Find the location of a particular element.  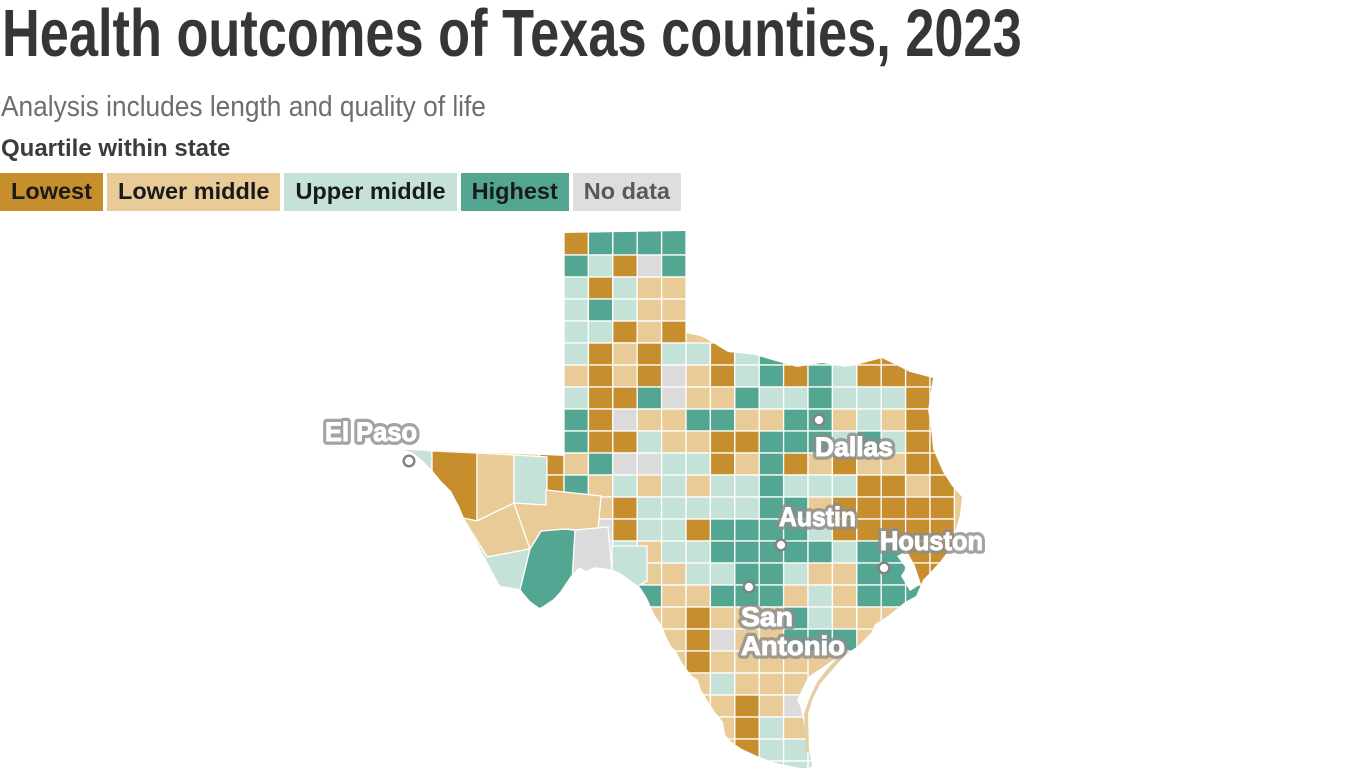

svg-text: Antonio is located at coordinates (793, 646).